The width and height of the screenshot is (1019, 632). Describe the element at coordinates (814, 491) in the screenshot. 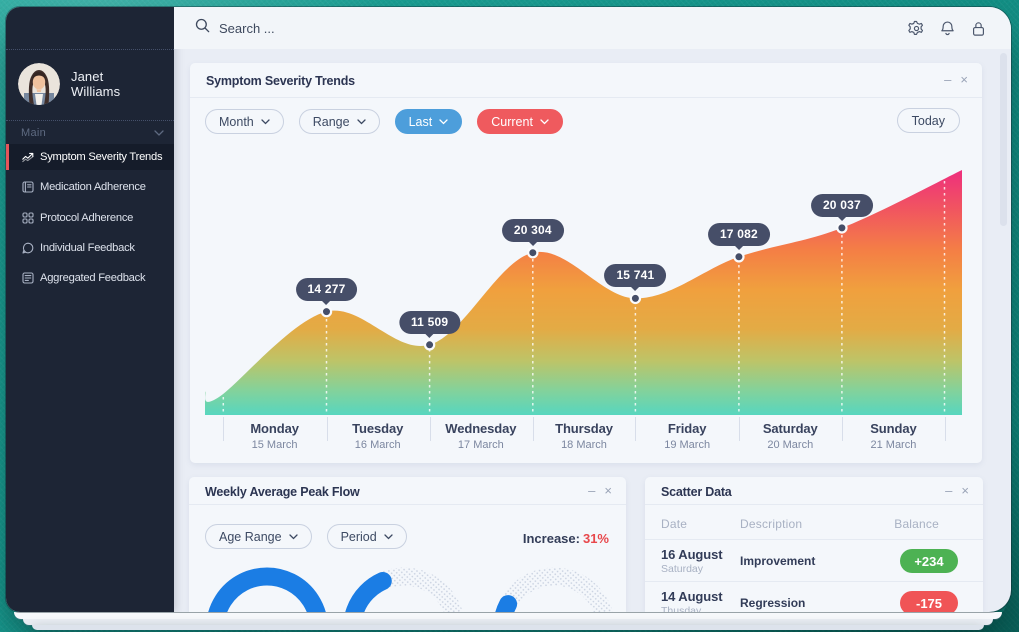

I see `card-header: Scatter Data – ×` at that location.